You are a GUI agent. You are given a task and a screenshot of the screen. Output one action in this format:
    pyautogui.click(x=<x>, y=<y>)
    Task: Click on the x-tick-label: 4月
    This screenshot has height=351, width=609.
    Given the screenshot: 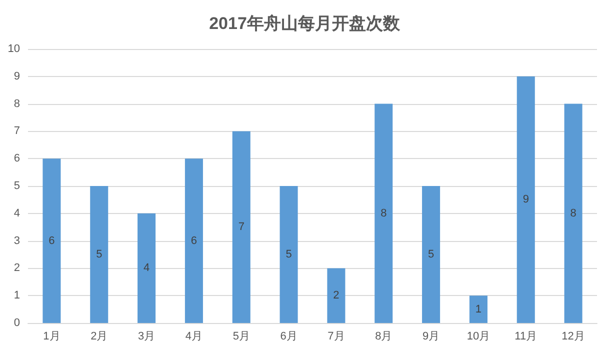 What is the action you would take?
    pyautogui.click(x=194, y=336)
    